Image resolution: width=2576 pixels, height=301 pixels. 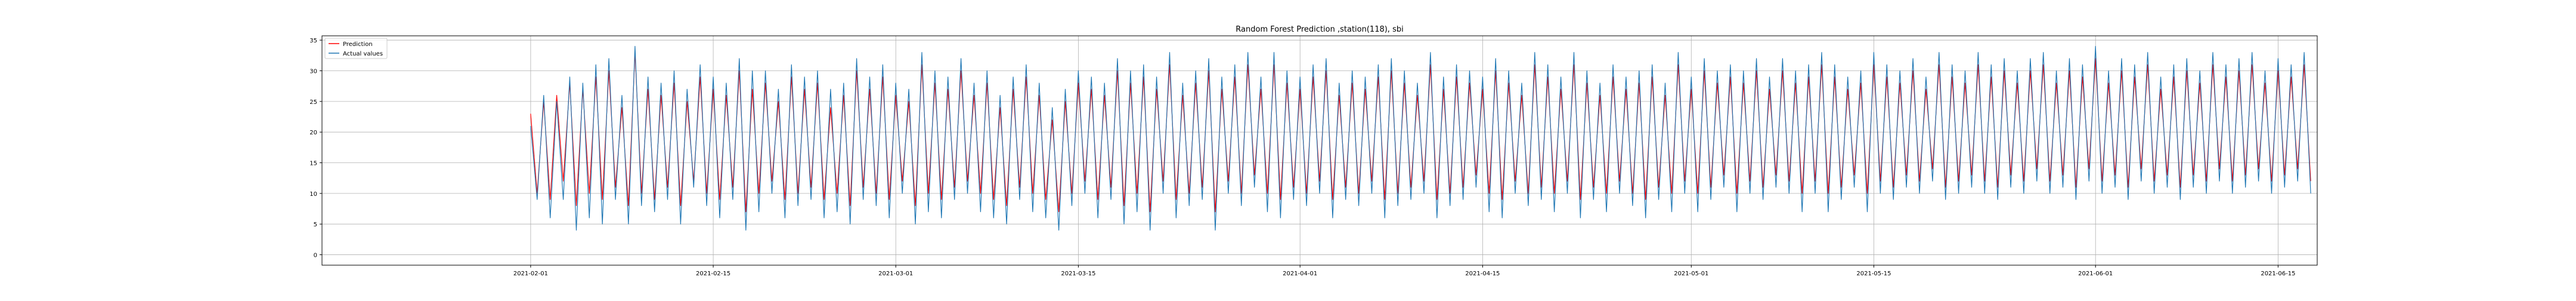 I want to click on x-tick-label: 2021-05-15, so click(x=1873, y=274).